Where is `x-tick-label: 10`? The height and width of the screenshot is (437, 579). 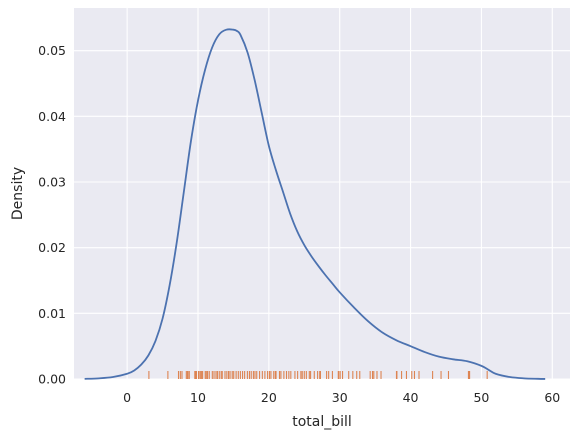 x-tick-label: 10 is located at coordinates (198, 397).